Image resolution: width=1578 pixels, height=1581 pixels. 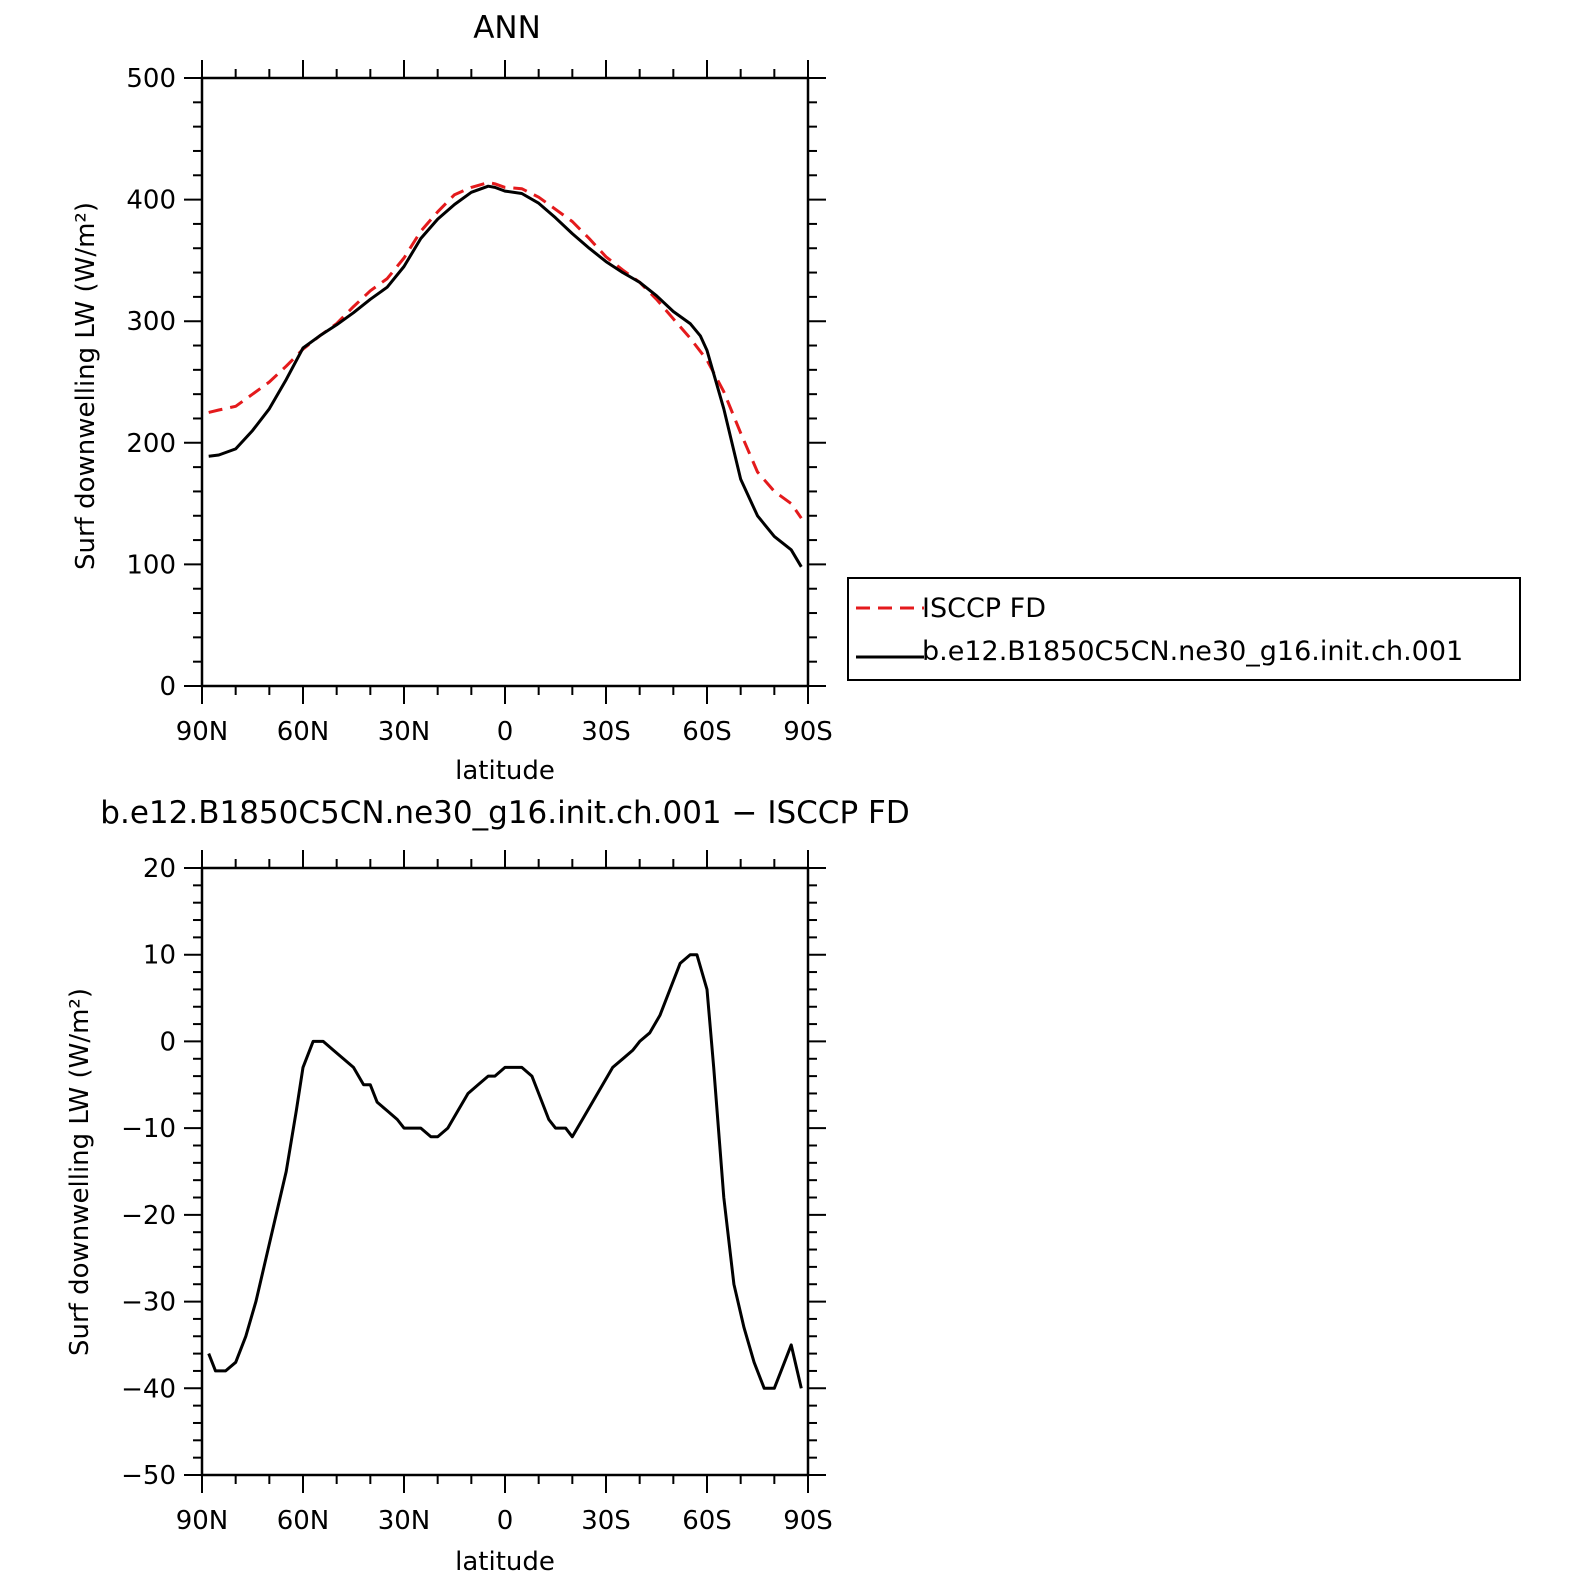 What do you see at coordinates (167, 687) in the screenshot?
I see `upper-y-tick-label: 0` at bounding box center [167, 687].